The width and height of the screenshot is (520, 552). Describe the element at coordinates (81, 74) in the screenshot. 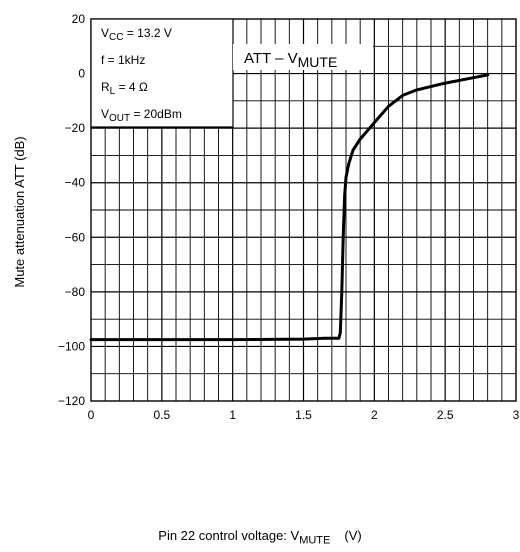

I see `y-tick-label: 0` at that location.